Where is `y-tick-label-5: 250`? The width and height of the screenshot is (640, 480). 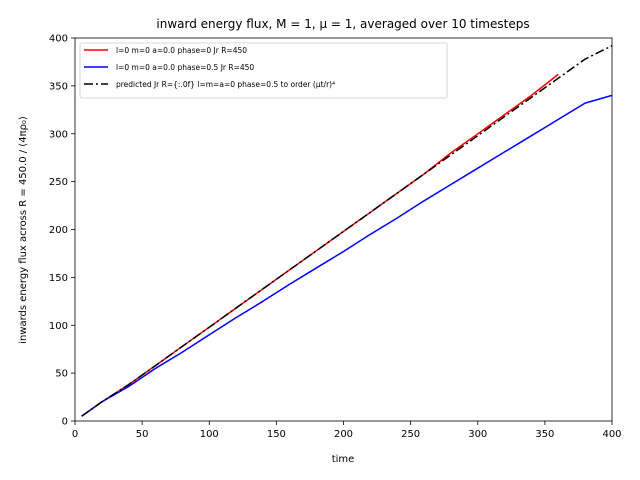 y-tick-label-5: 250 is located at coordinates (58, 182).